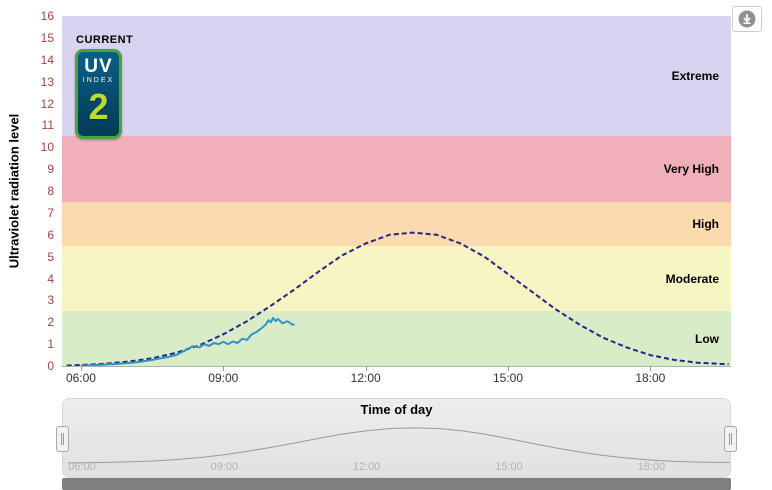 Image resolution: width=772 pixels, height=490 pixels. Describe the element at coordinates (695, 76) in the screenshot. I see `band-label: Extreme` at that location.